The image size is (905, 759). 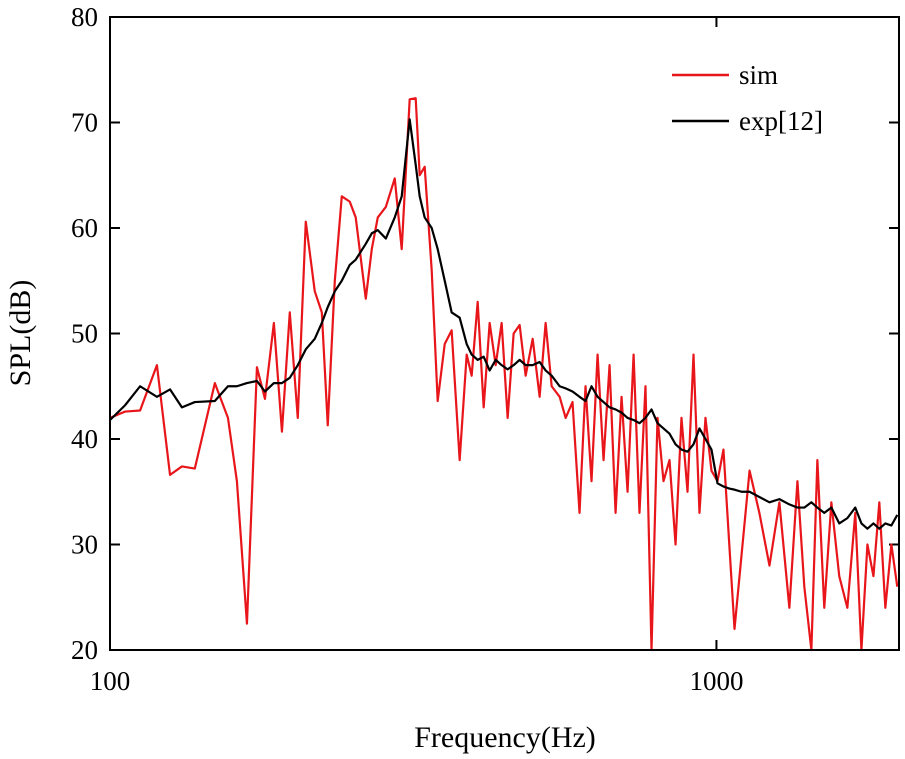 I want to click on y-tick-label: 70, so click(x=84, y=123).